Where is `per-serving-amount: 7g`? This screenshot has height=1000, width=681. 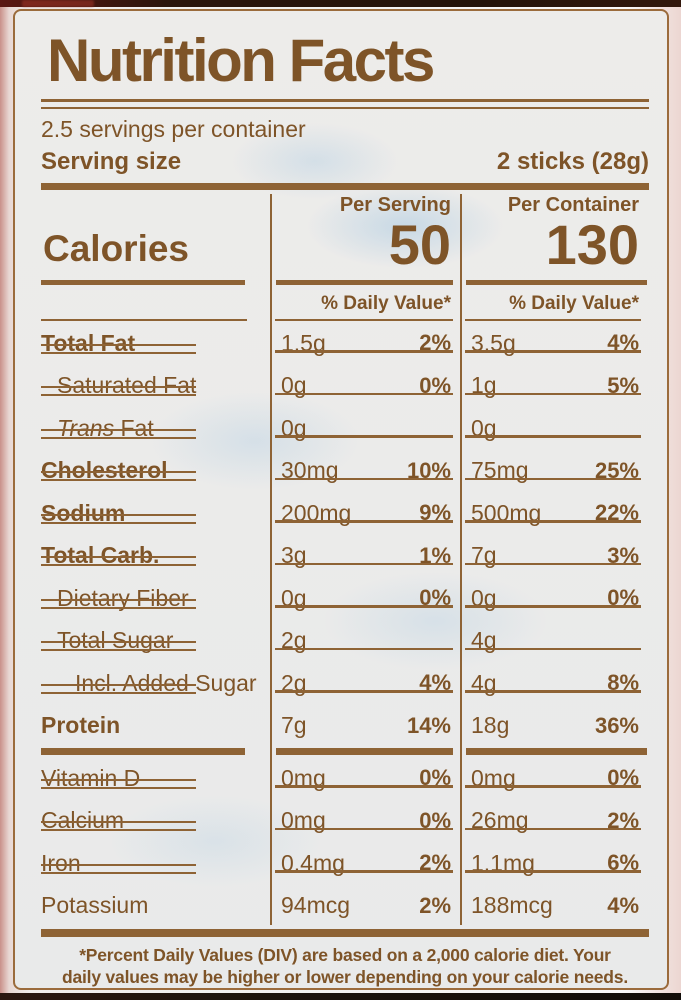 per-serving-amount: 7g is located at coordinates (294, 725).